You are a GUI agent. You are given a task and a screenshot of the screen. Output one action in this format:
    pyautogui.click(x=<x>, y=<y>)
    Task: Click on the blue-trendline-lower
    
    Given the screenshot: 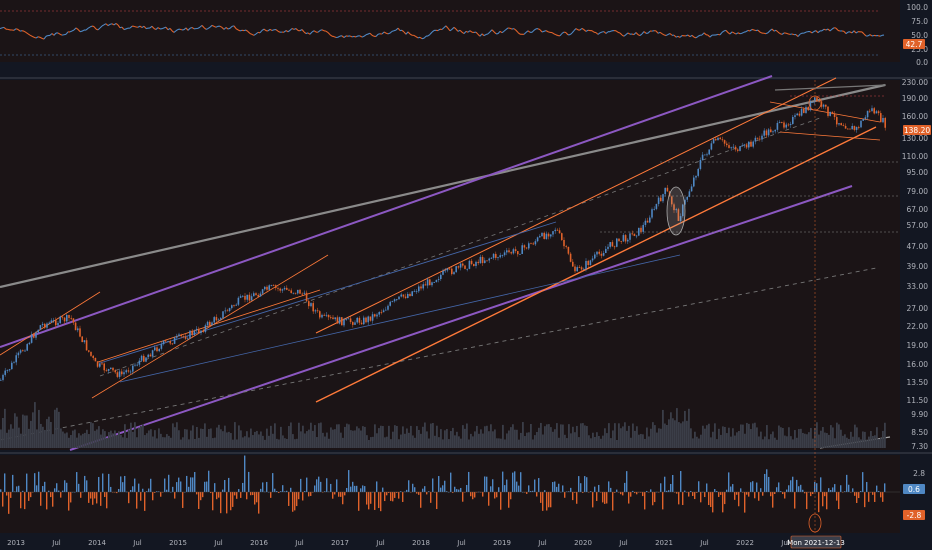 What is the action you would take?
    pyautogui.click(x=400, y=318)
    